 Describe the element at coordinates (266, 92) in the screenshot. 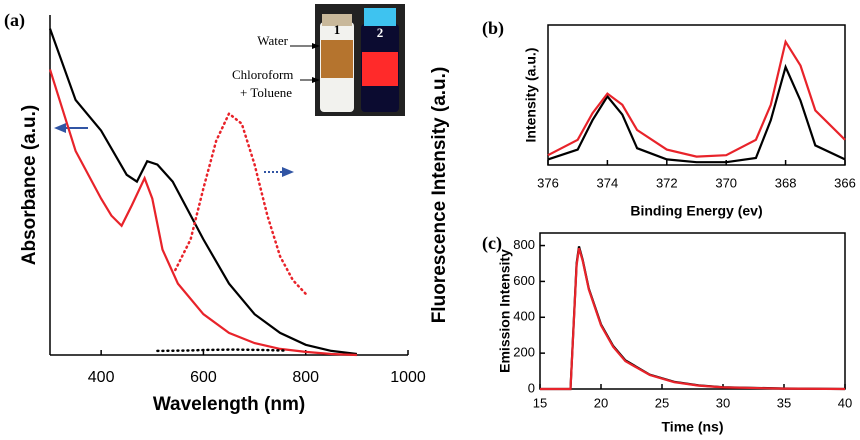

I see `annotation: + Toluene` at that location.